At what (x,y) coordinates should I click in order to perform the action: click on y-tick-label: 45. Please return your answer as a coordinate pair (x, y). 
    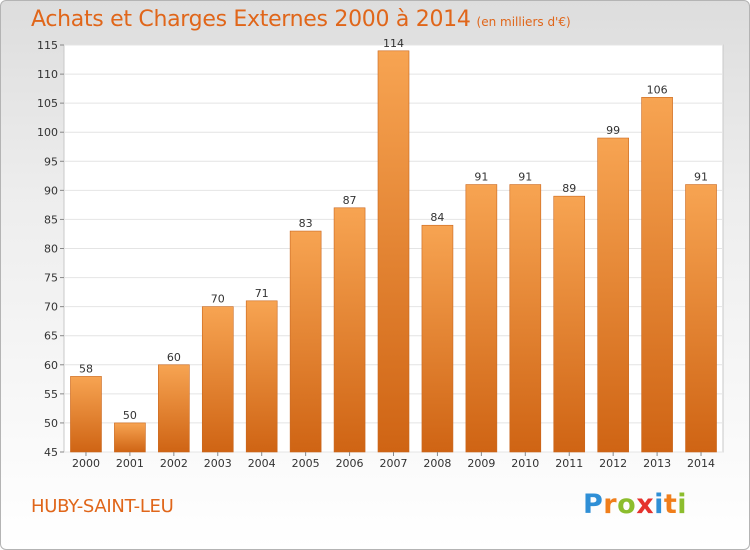
    Looking at the image, I should click on (51, 452).